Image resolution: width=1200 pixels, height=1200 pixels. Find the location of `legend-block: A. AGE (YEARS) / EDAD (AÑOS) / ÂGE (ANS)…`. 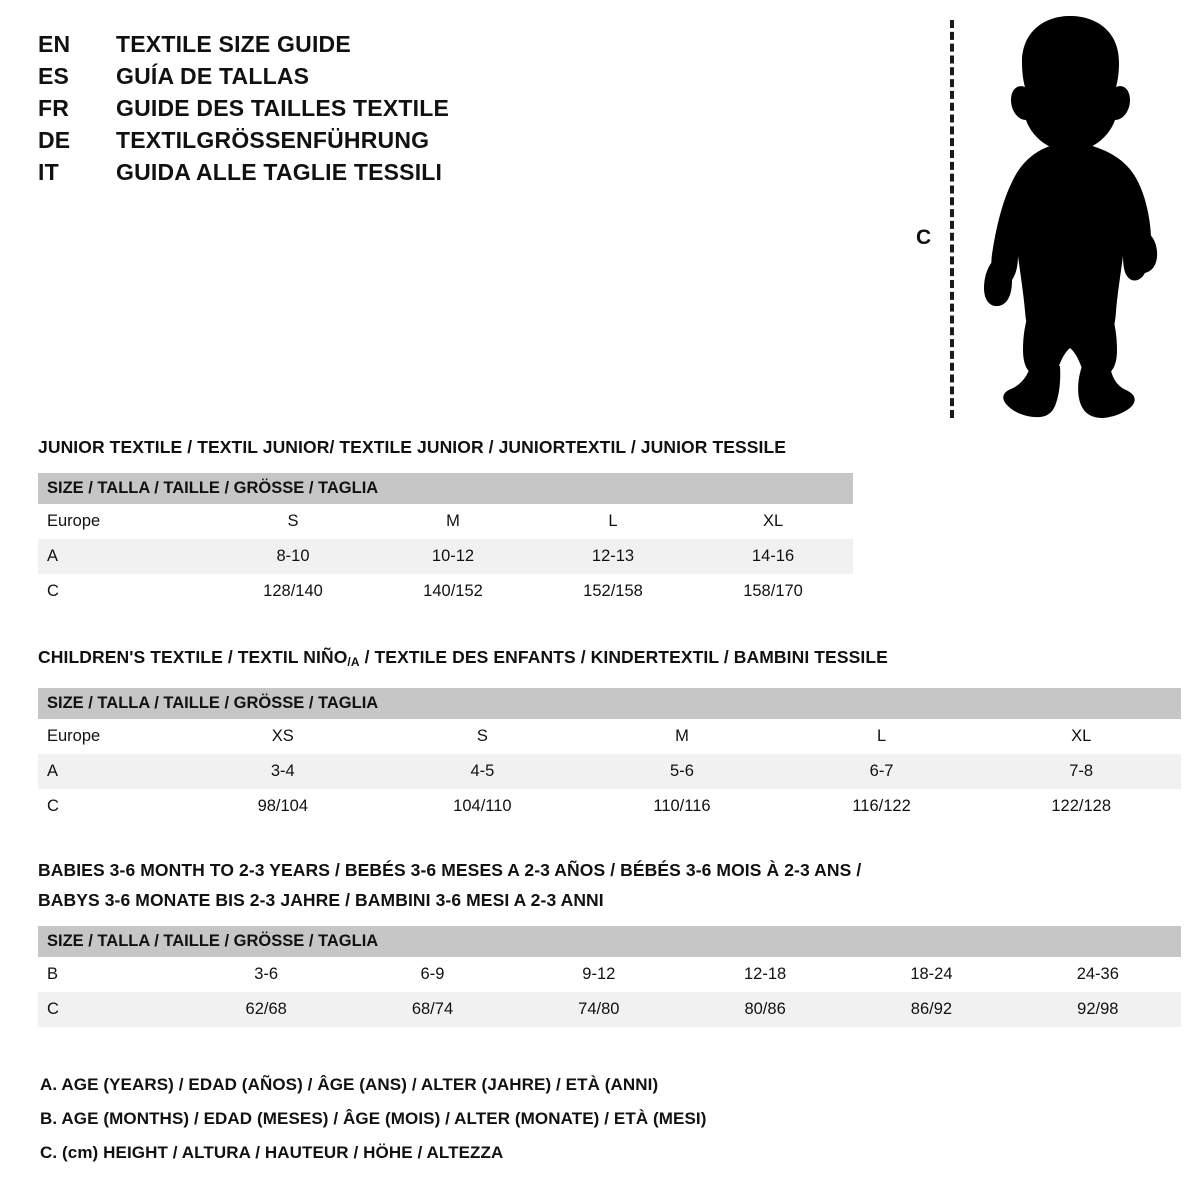

legend-block: A. AGE (YEARS) / EDAD (AÑOS) / ÂGE (ANS)… is located at coordinates (490, 1119).